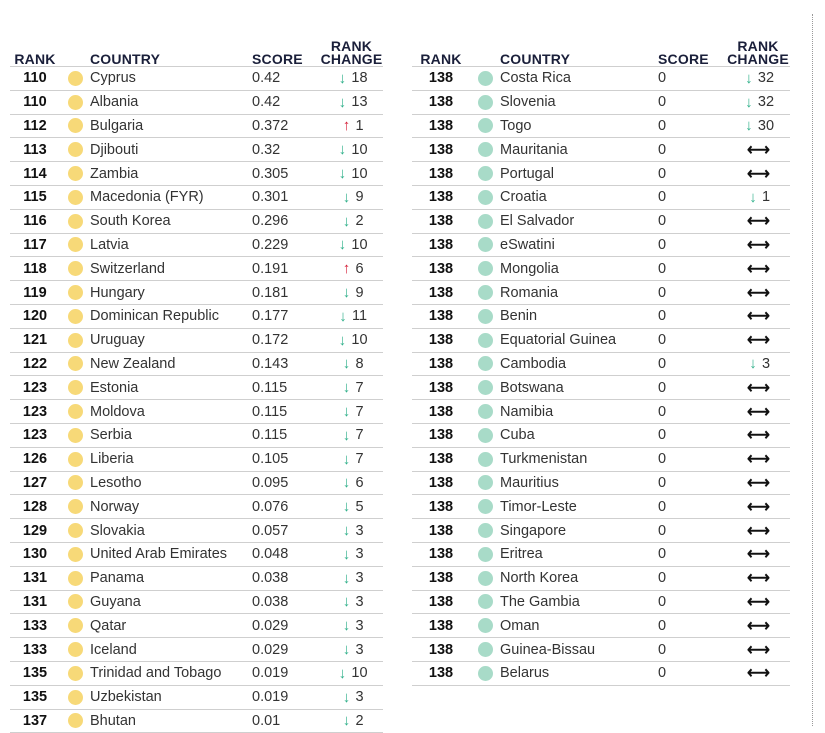 This screenshot has height=733, width=825. What do you see at coordinates (35, 482) in the screenshot?
I see `rank-cell: 127` at bounding box center [35, 482].